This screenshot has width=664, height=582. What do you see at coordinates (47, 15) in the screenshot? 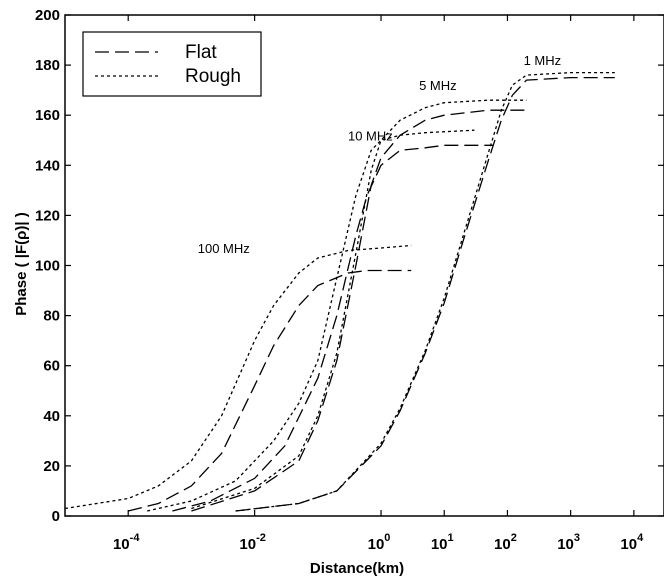
I see `y-tick-label: 200` at bounding box center [47, 15].